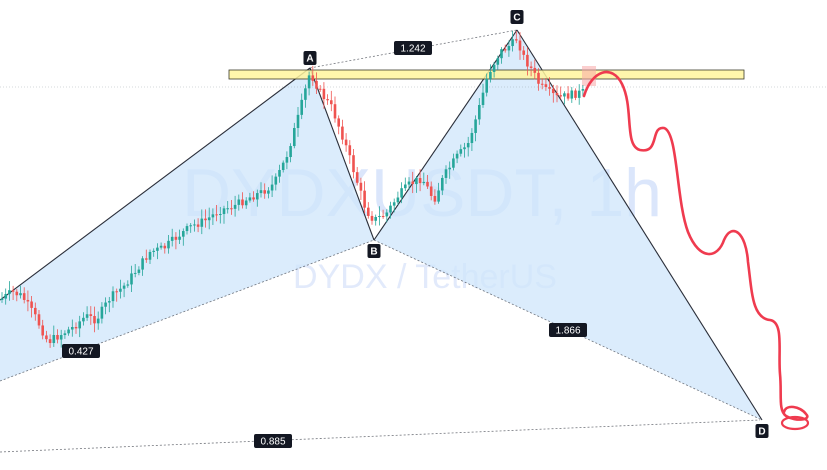  I want to click on ratio-label-x-b: 0.427, so click(81, 351).